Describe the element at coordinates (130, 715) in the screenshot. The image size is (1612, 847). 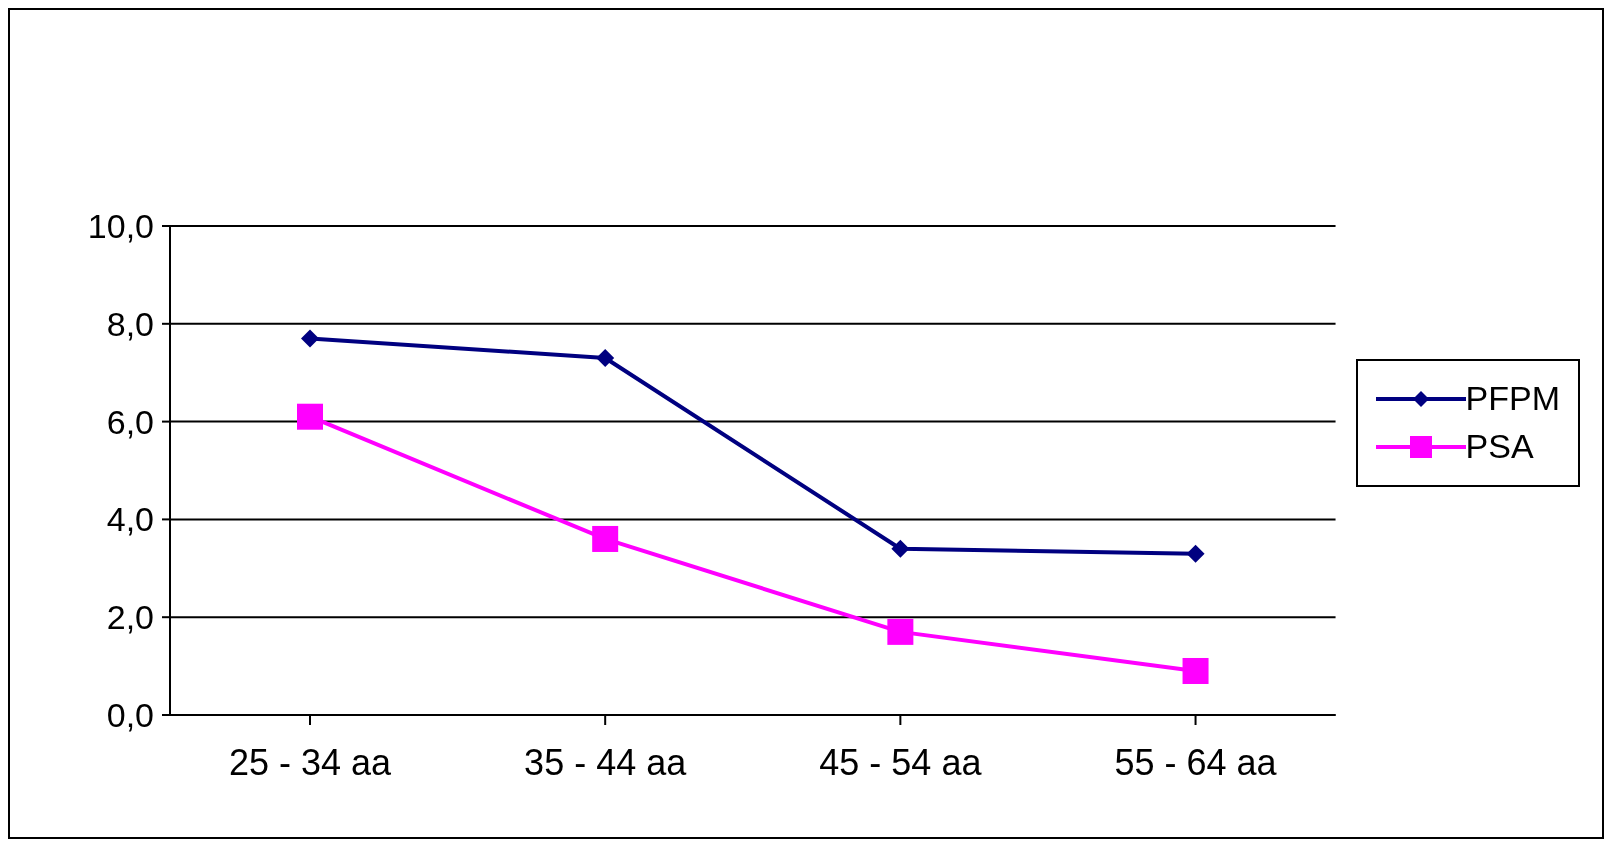
I see `y-tick-label: 0,0` at that location.